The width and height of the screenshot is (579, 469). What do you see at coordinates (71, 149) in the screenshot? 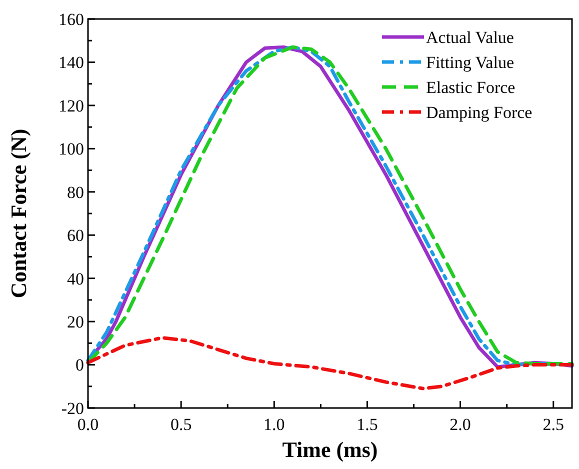
I see `y-tick-label: 100` at bounding box center [71, 149].